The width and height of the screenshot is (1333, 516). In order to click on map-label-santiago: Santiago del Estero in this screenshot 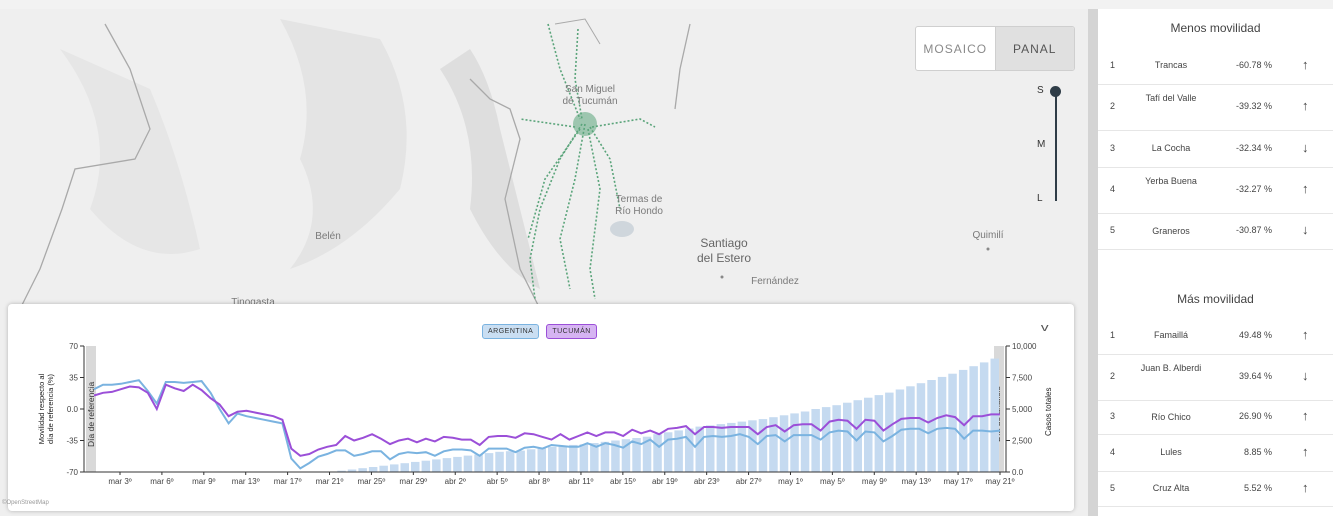, I will do `click(724, 251)`.